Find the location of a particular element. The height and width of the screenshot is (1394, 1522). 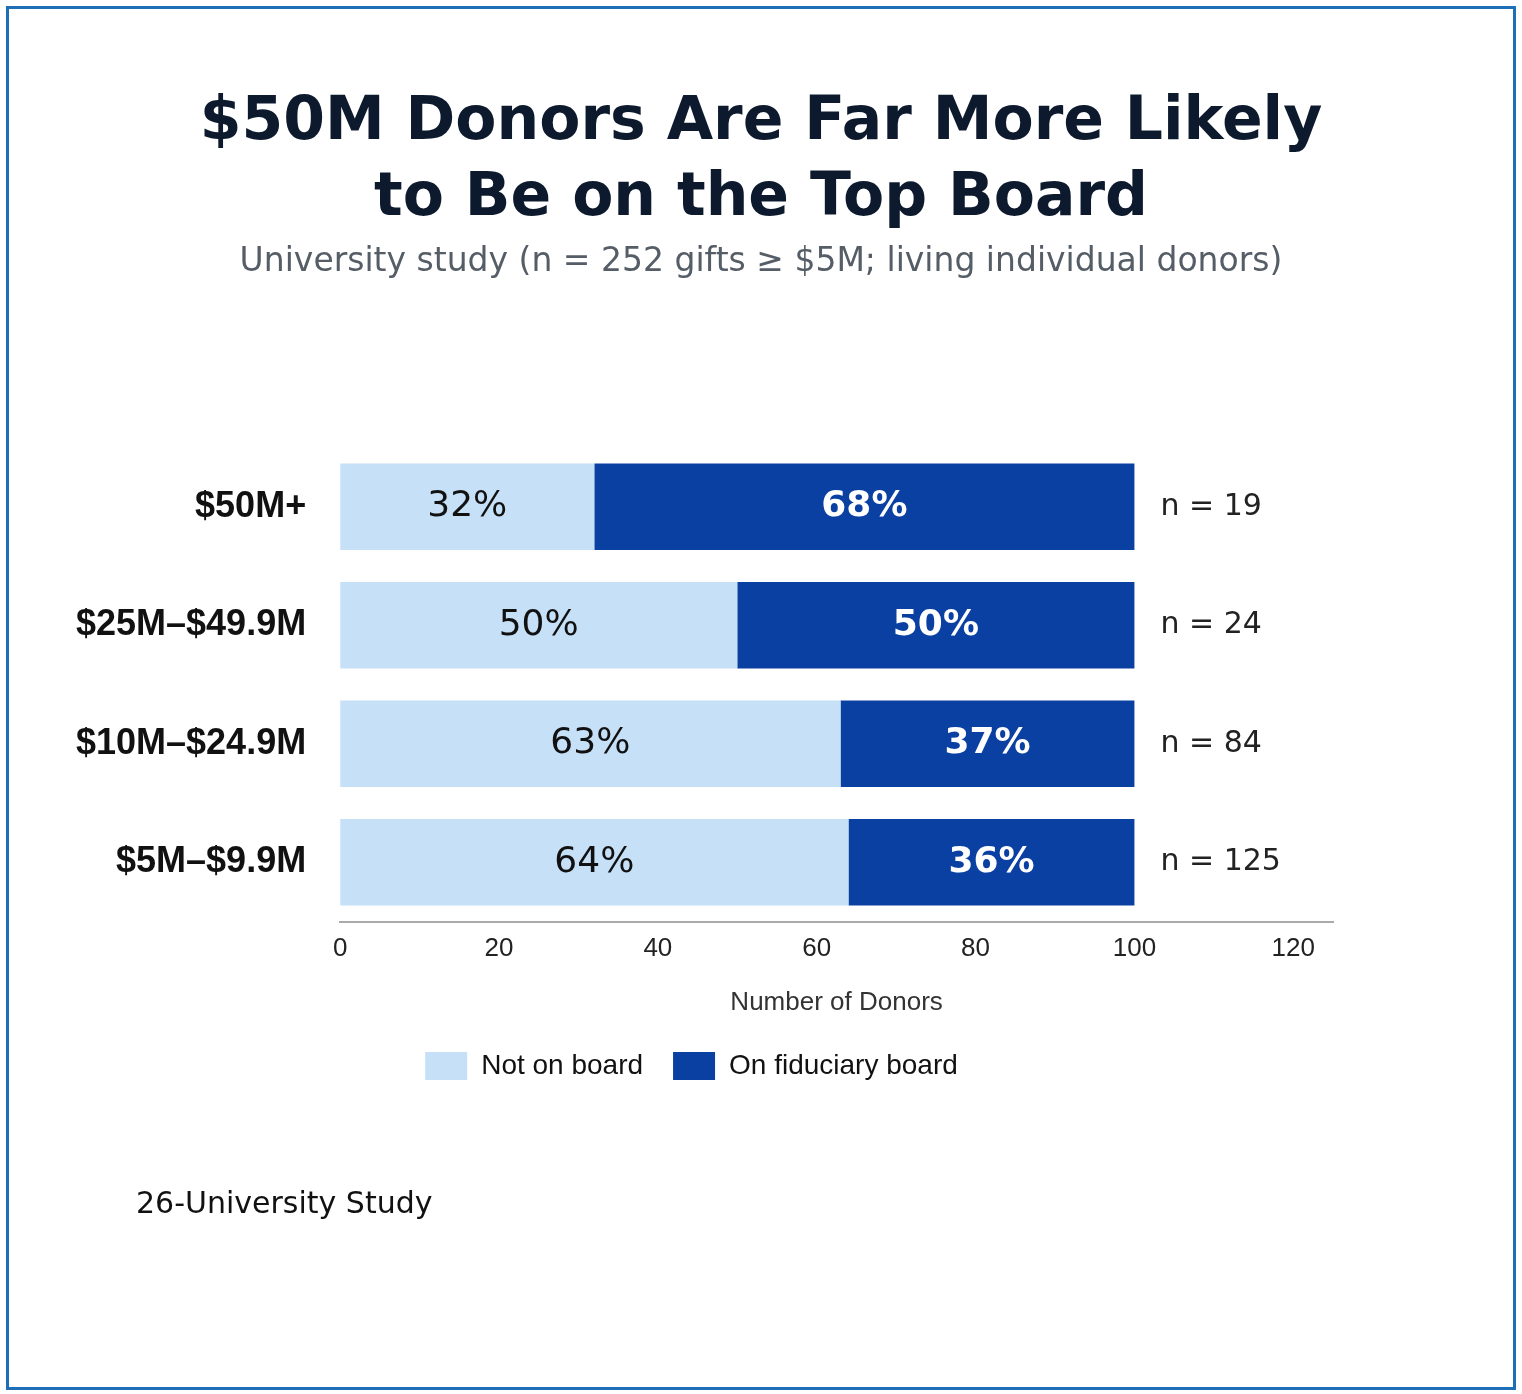

chart-title: $50M Donors Are Far More Likely to Be on the Top Board is located at coordinates (761, 156).